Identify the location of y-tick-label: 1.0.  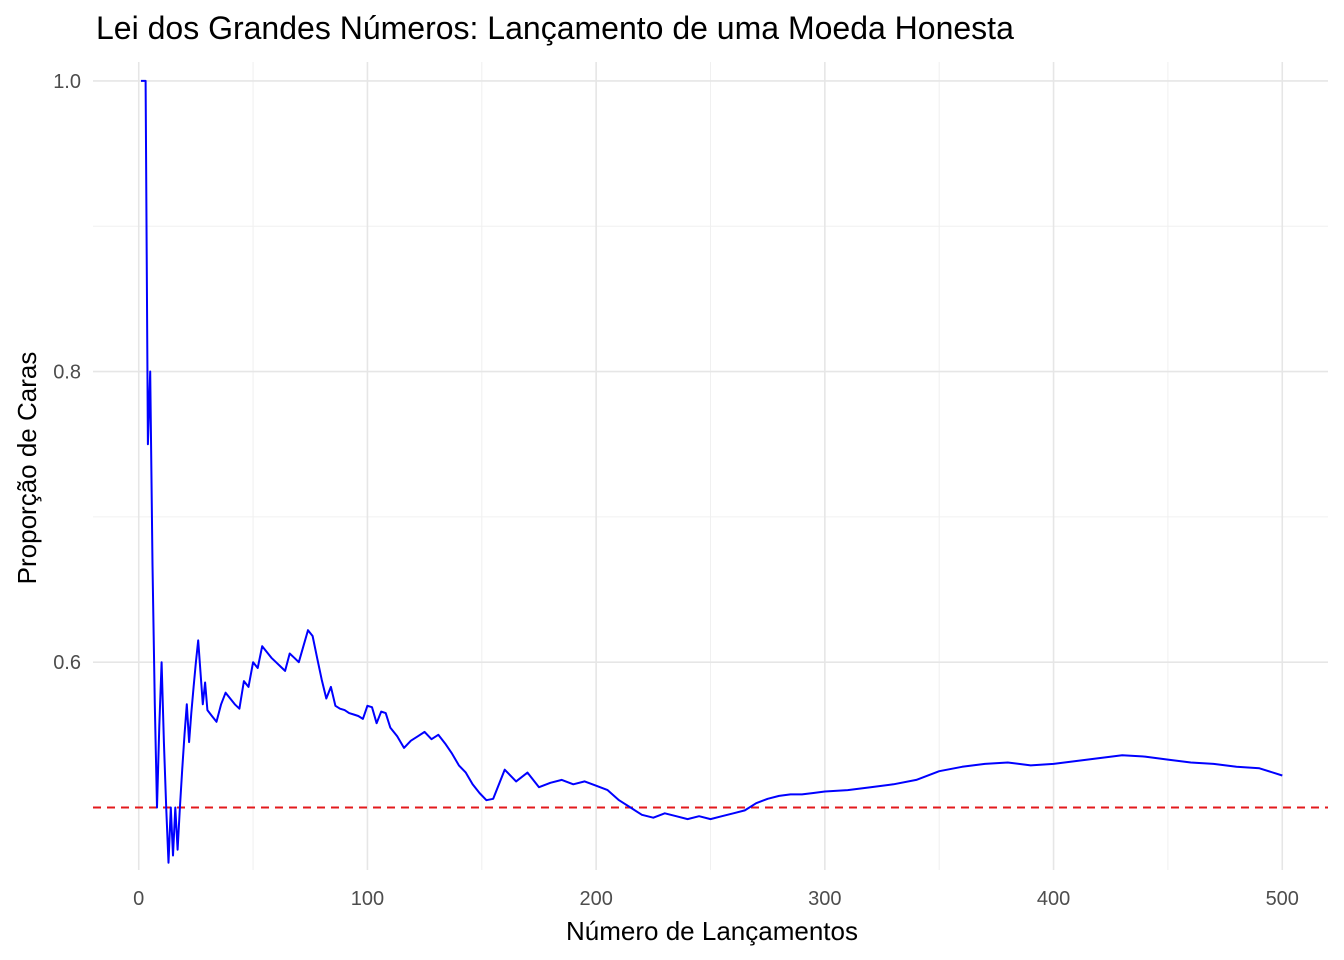
(67, 82).